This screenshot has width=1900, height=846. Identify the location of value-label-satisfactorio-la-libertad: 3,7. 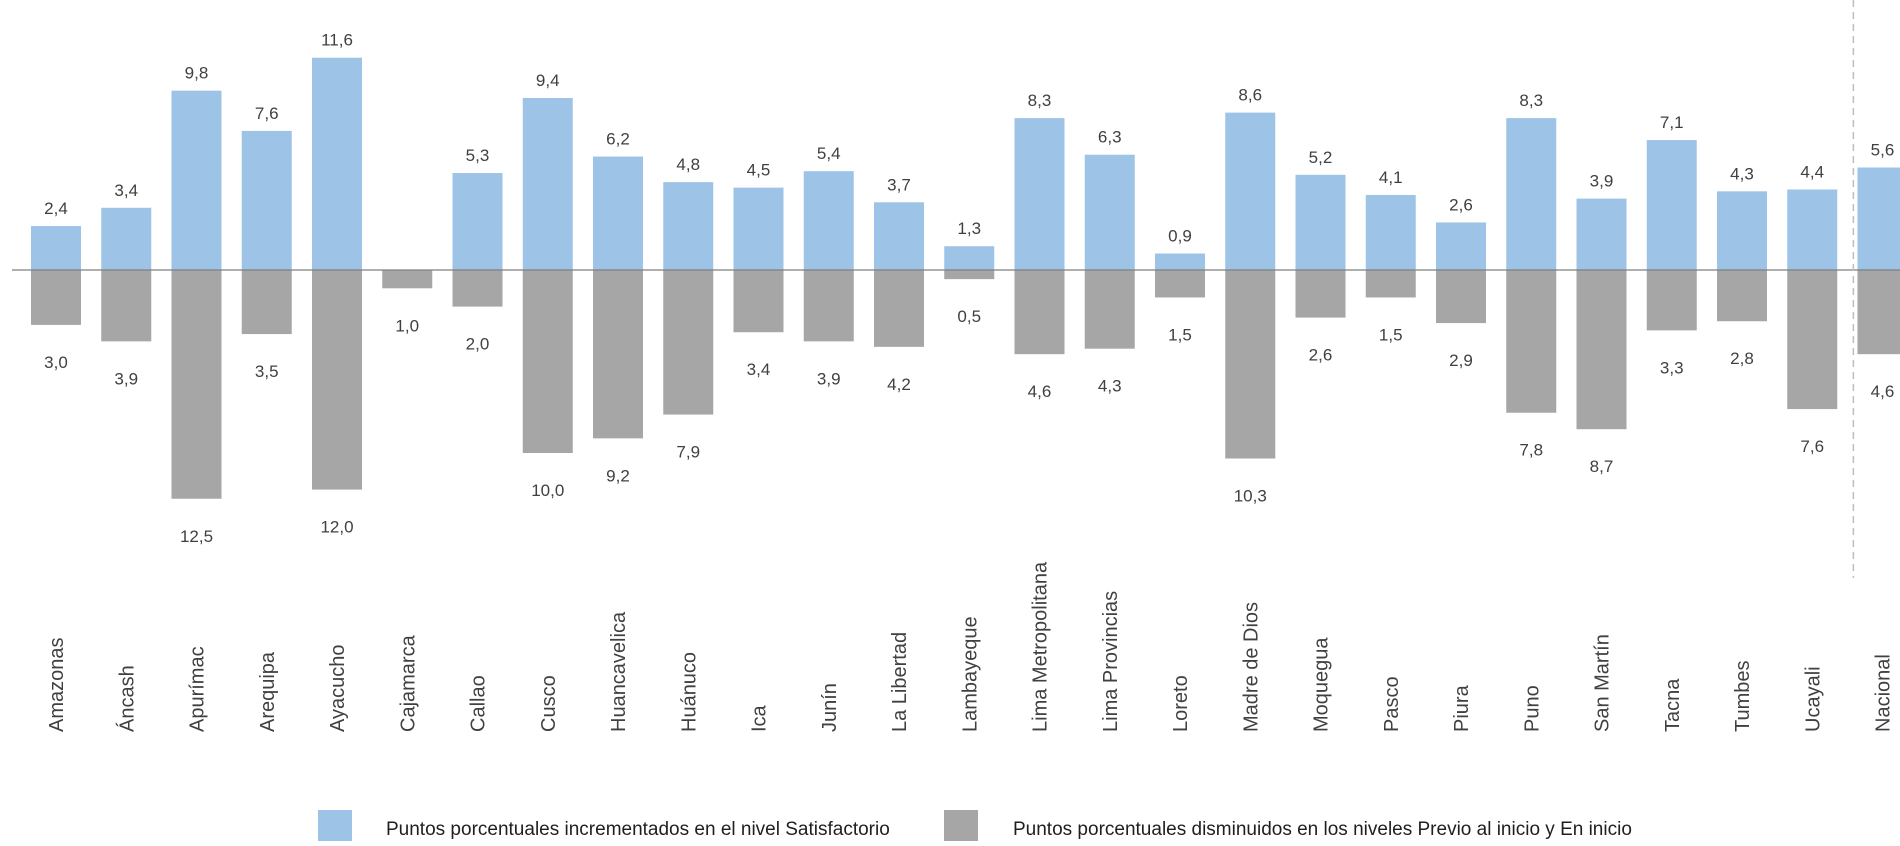
(899, 184).